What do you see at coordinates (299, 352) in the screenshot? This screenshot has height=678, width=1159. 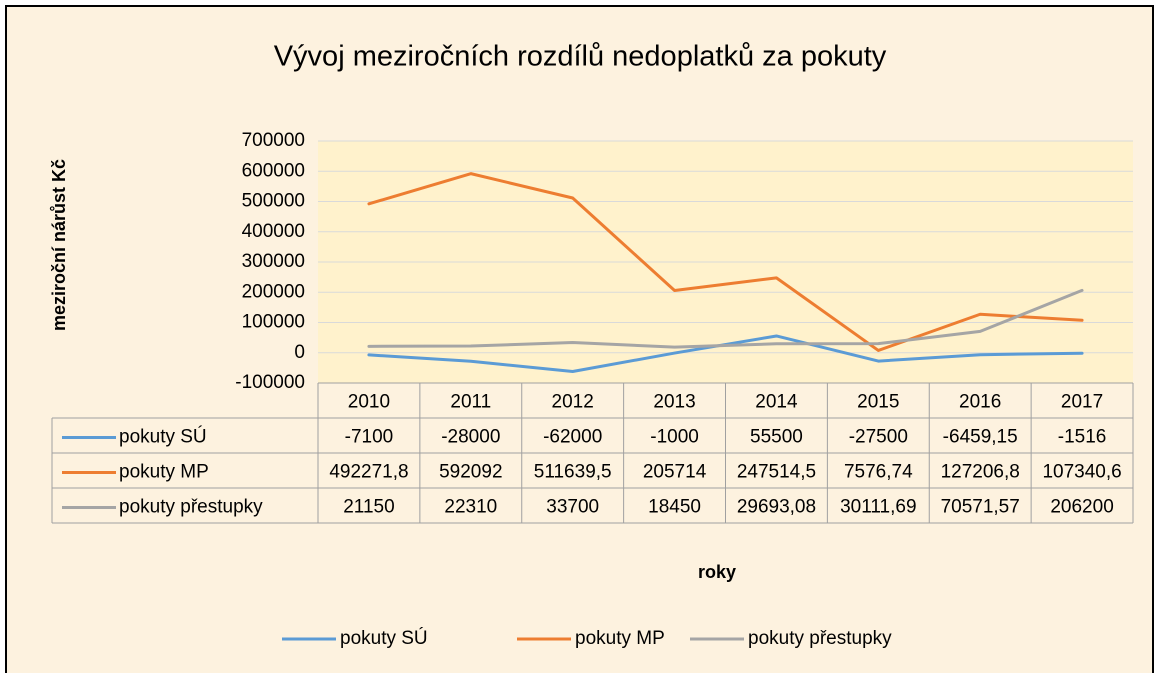 I see `y-tick-label: 0` at bounding box center [299, 352].